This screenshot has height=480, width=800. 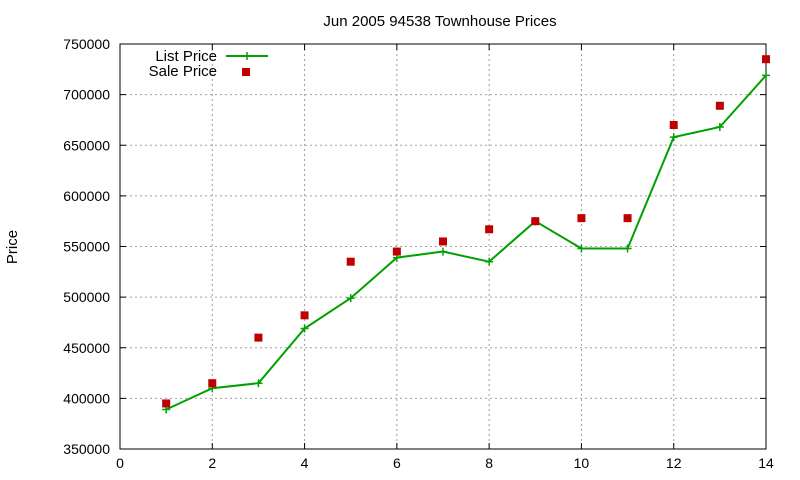 What do you see at coordinates (12, 247) in the screenshot?
I see `y-axis-label: Price` at bounding box center [12, 247].